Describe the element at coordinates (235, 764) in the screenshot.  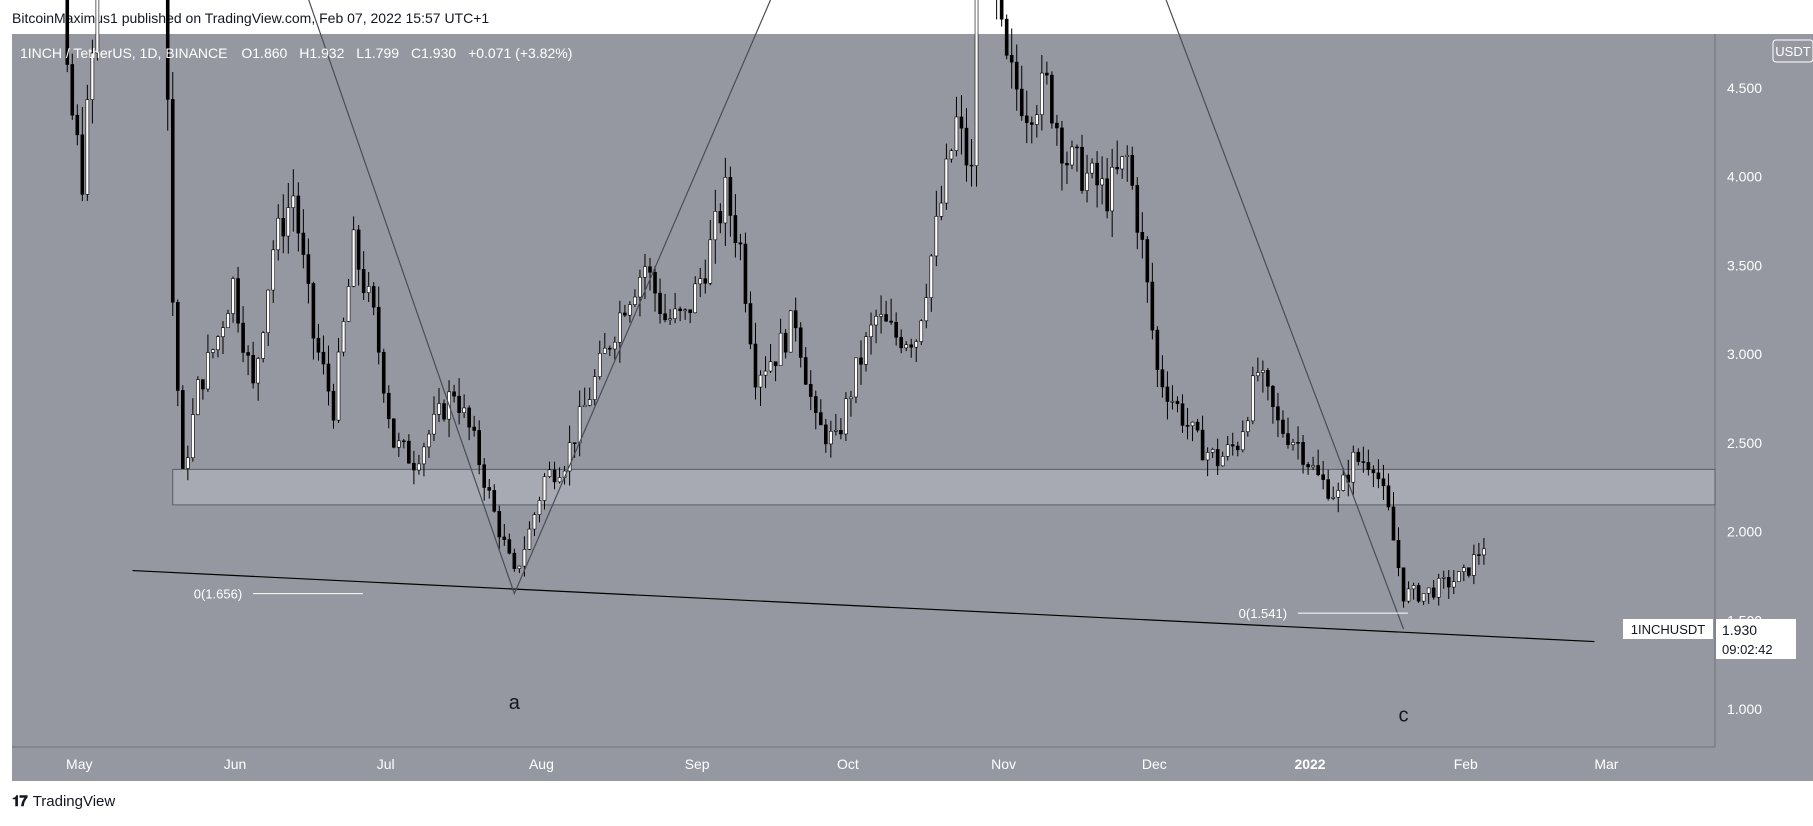
I see `time-tick-label: Jun` at that location.